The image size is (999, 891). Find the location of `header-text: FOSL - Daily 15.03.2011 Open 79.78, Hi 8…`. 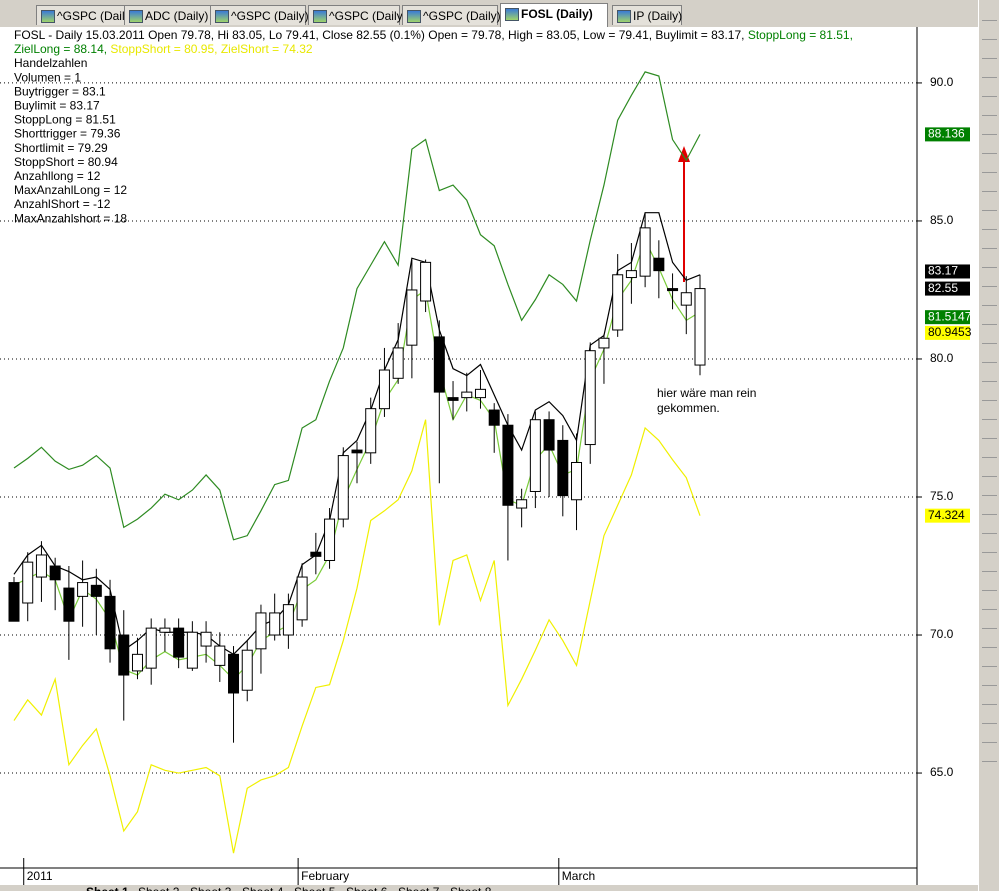

header-text: FOSL - Daily 15.03.2011 Open 79.78, Hi 8… is located at coordinates (381, 35).